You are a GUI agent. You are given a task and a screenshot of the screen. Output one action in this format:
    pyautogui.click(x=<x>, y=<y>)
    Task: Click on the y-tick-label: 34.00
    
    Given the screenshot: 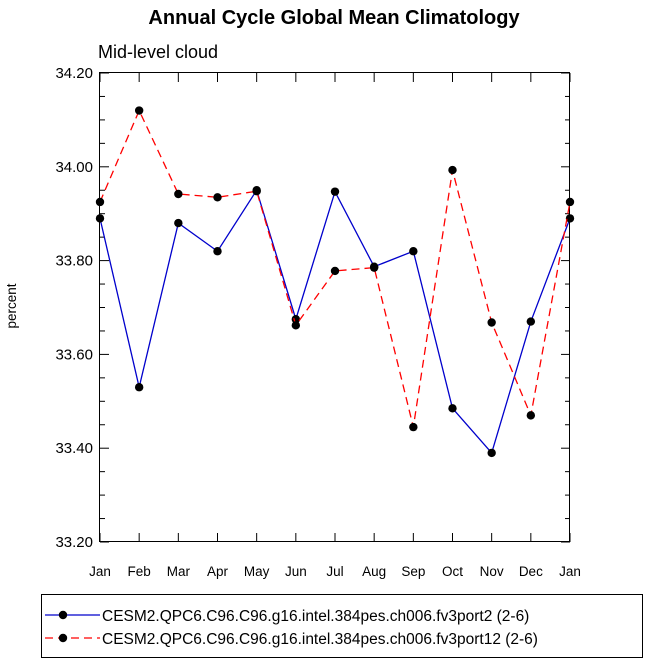 What is the action you would take?
    pyautogui.click(x=74, y=167)
    